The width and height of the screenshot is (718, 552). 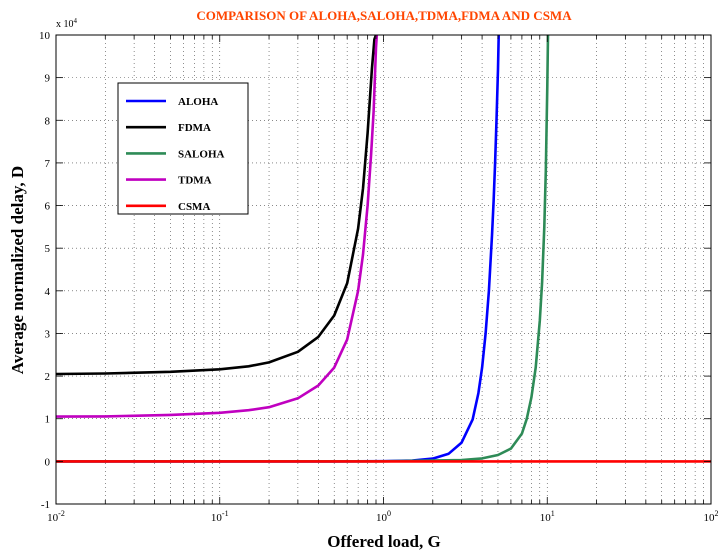 What do you see at coordinates (48, 420) in the screenshot?
I see `y-tick-label: 1` at bounding box center [48, 420].